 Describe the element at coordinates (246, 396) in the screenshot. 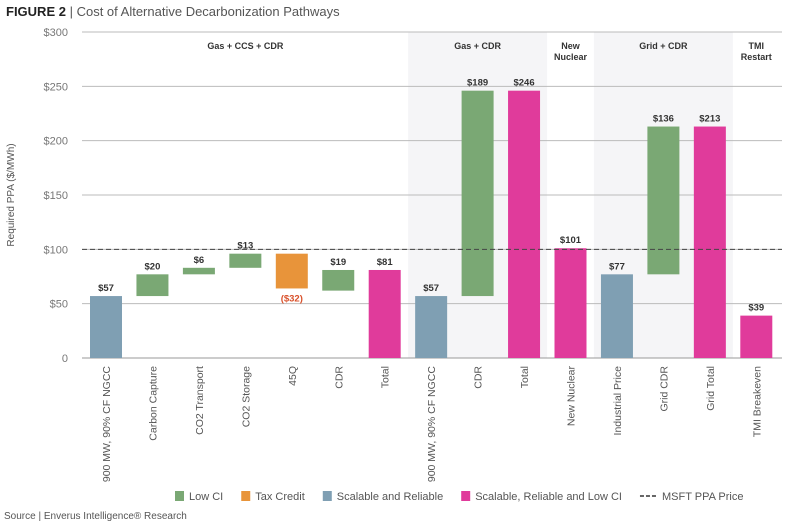

I see `x-tick-label: CO2 Storage` at that location.